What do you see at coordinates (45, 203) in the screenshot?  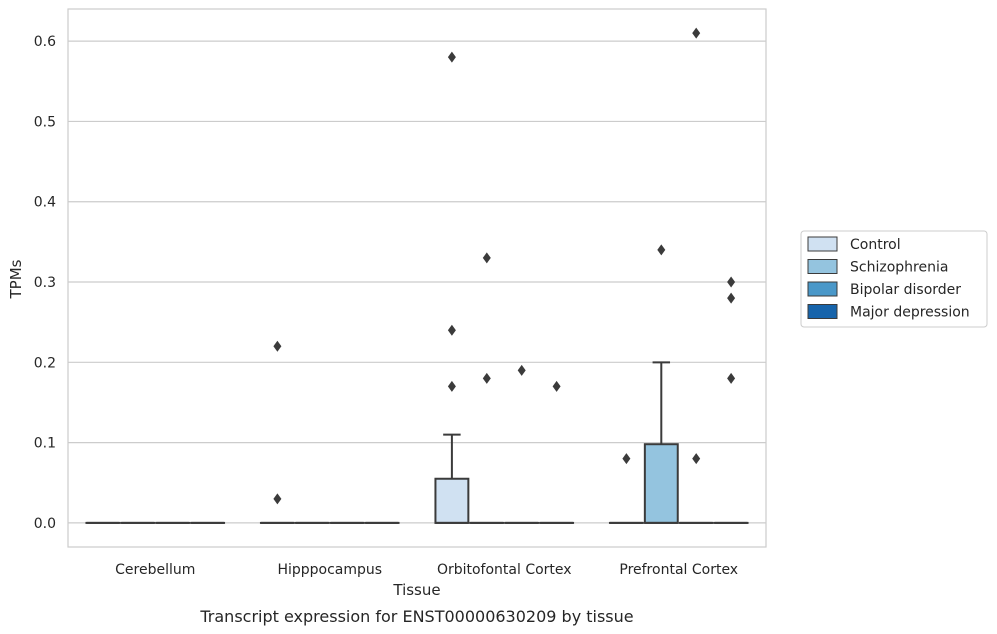 I see `y-tick-label: 0.4` at bounding box center [45, 203].